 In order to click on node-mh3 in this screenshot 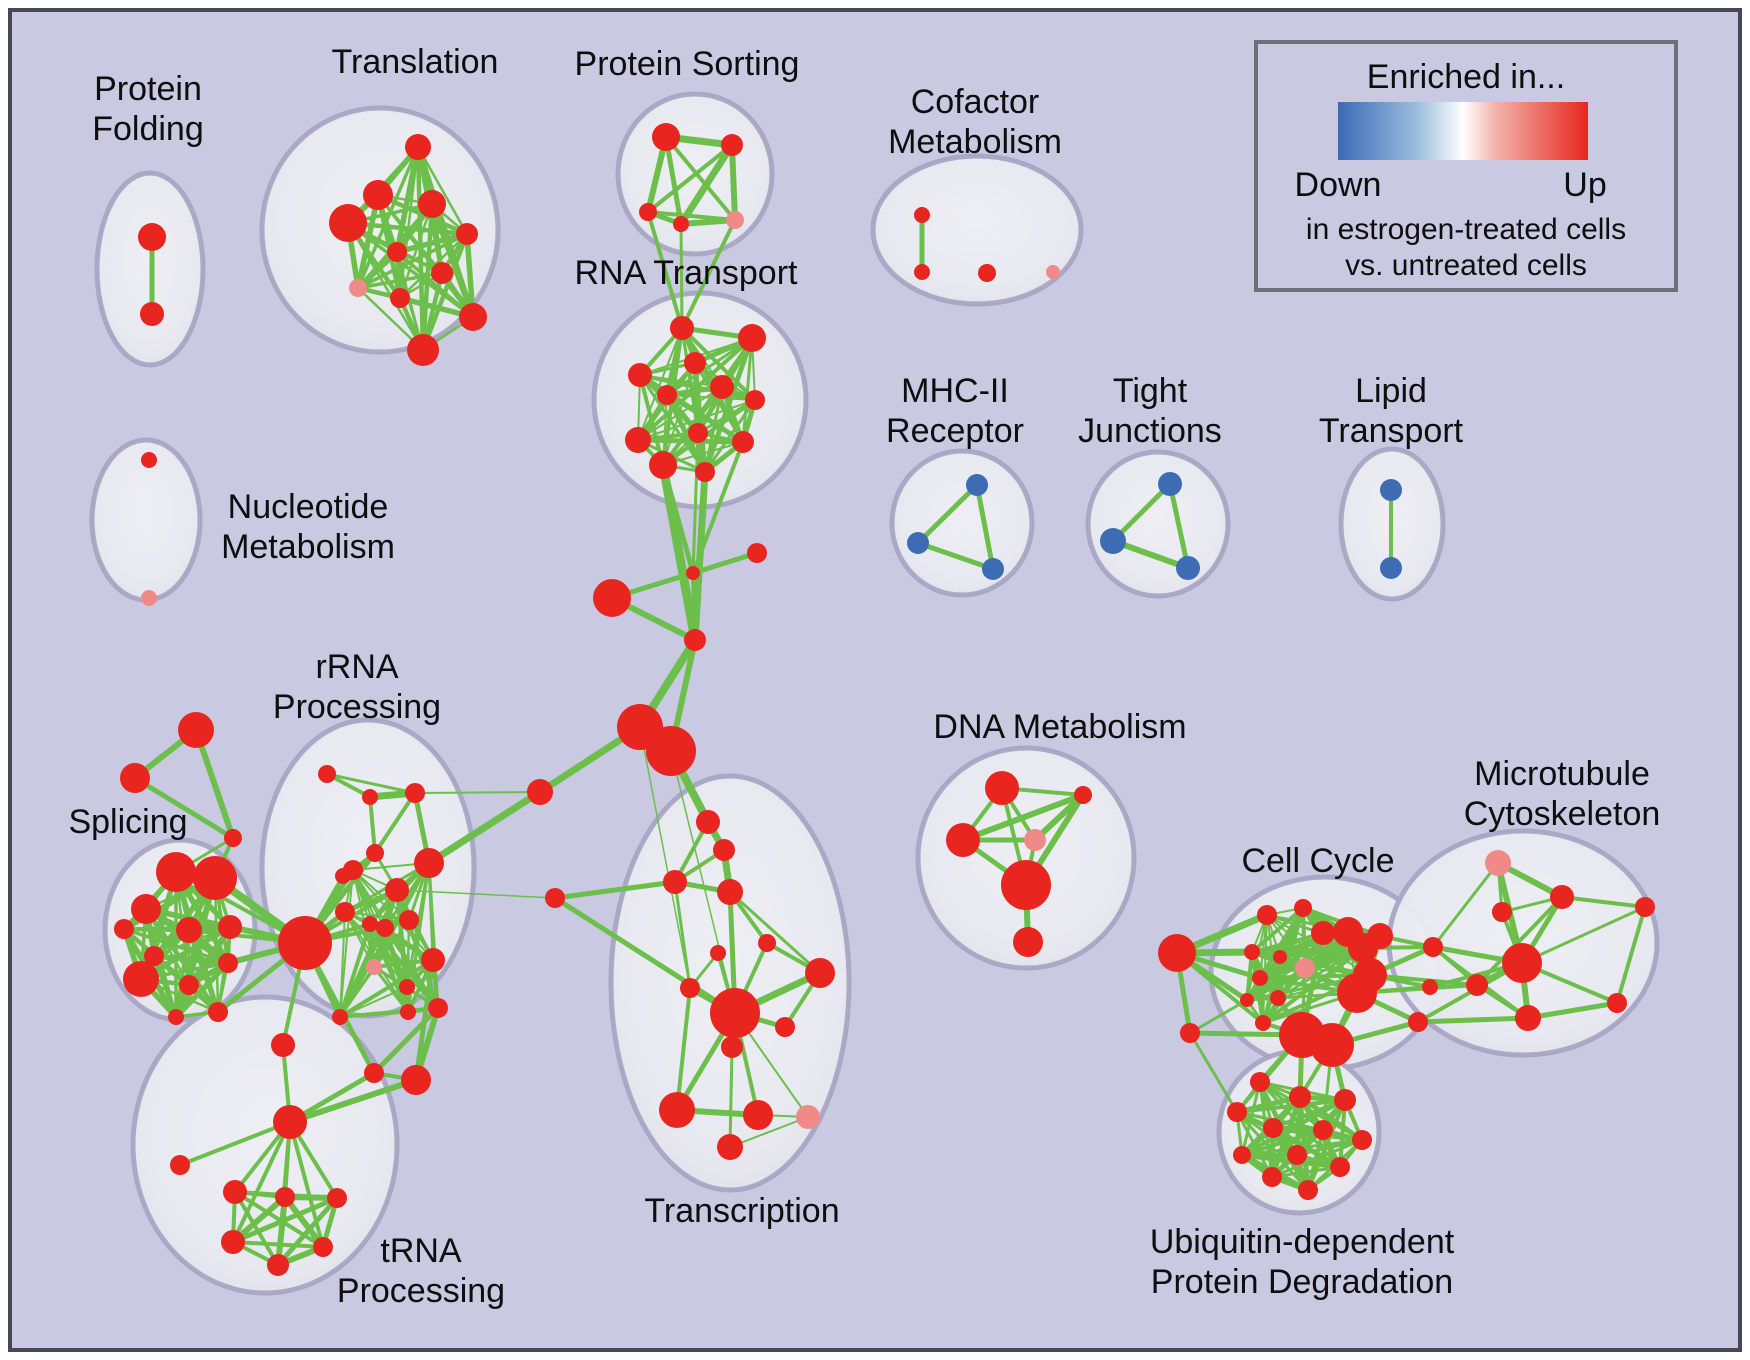, I will do `click(993, 569)`.